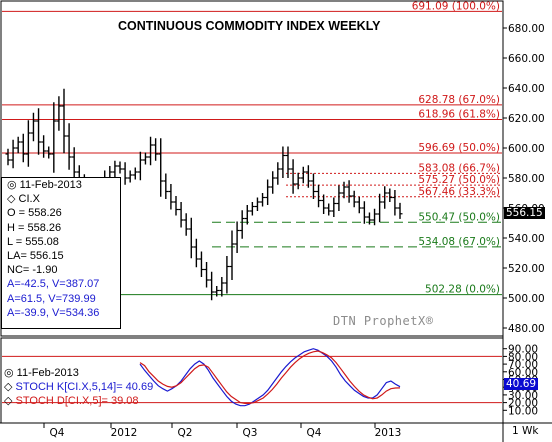 Image resolution: width=552 pixels, height=442 pixels. I want to click on price-y-tick-label: 660.00, so click(526, 59).